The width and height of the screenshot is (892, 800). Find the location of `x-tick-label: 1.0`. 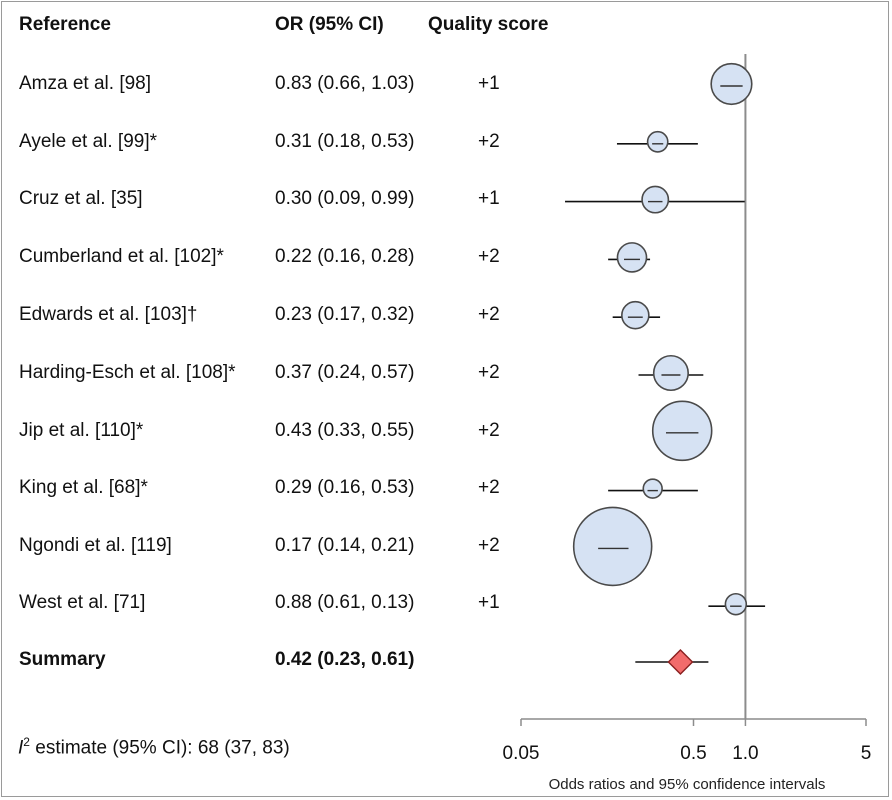

x-tick-label: 1.0 is located at coordinates (745, 753).